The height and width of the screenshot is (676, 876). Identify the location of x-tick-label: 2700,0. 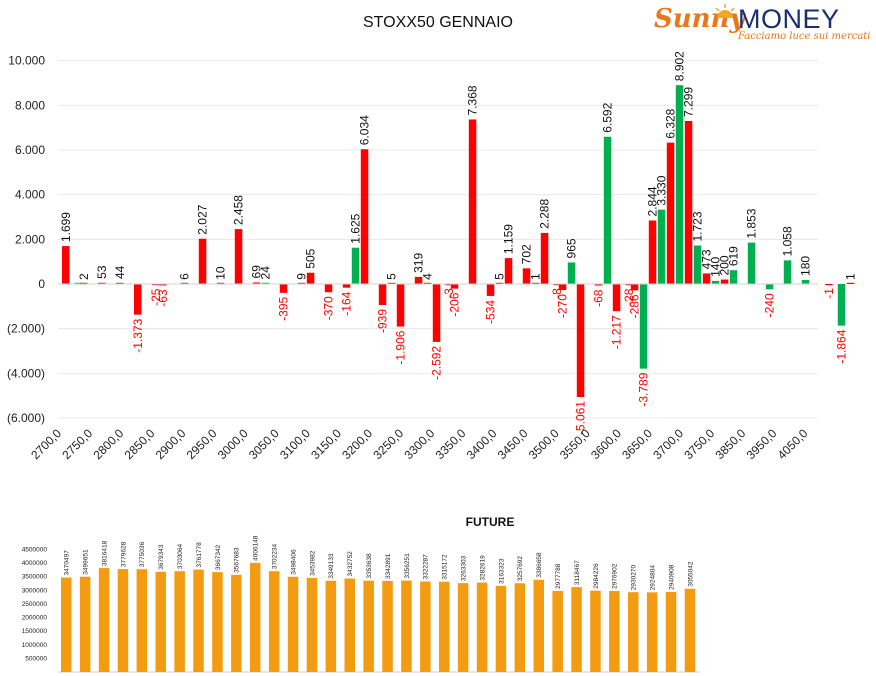
(46, 444).